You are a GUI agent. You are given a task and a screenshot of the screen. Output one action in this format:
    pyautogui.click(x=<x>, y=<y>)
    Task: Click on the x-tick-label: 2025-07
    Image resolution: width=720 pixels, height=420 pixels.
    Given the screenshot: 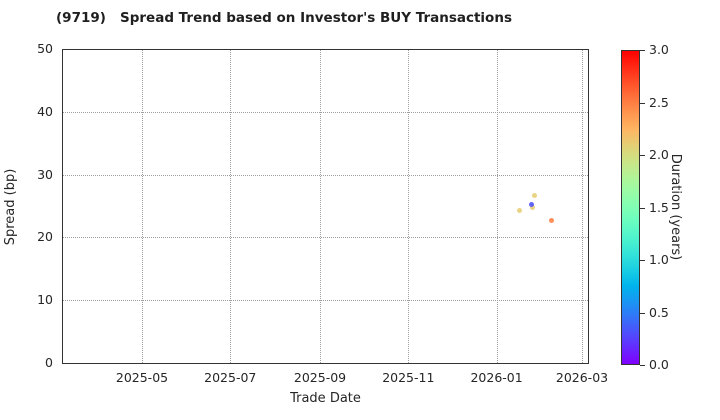 What is the action you would take?
    pyautogui.click(x=230, y=377)
    